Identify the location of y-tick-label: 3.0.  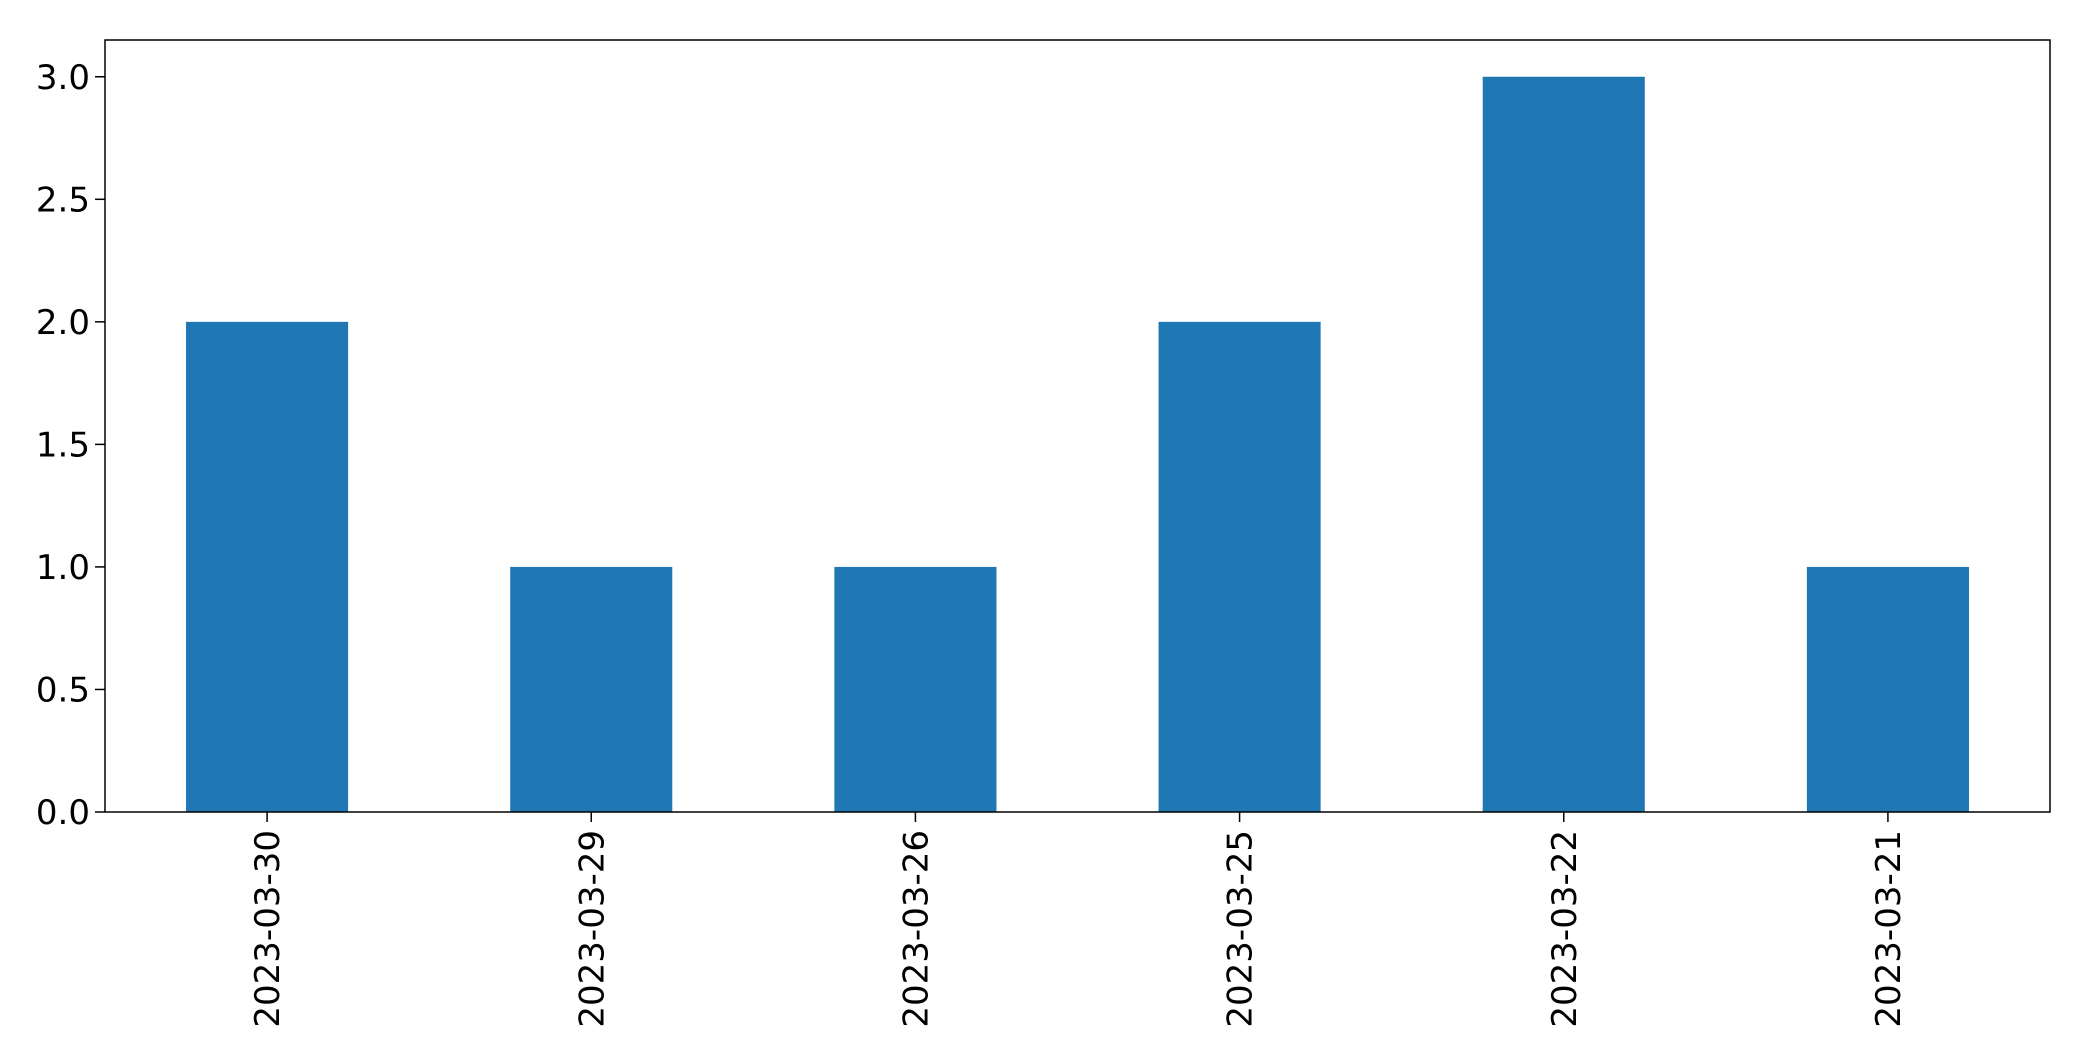
(63, 78).